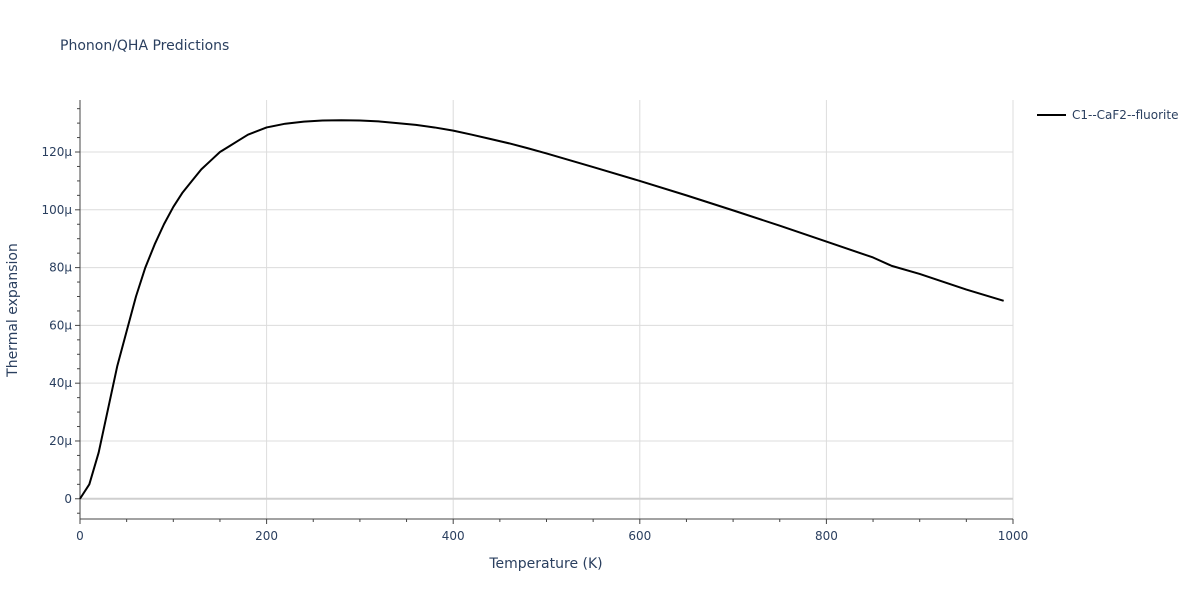 This screenshot has height=600, width=1200. I want to click on chart-title: Phonon/QHA Predictions, so click(144, 46).